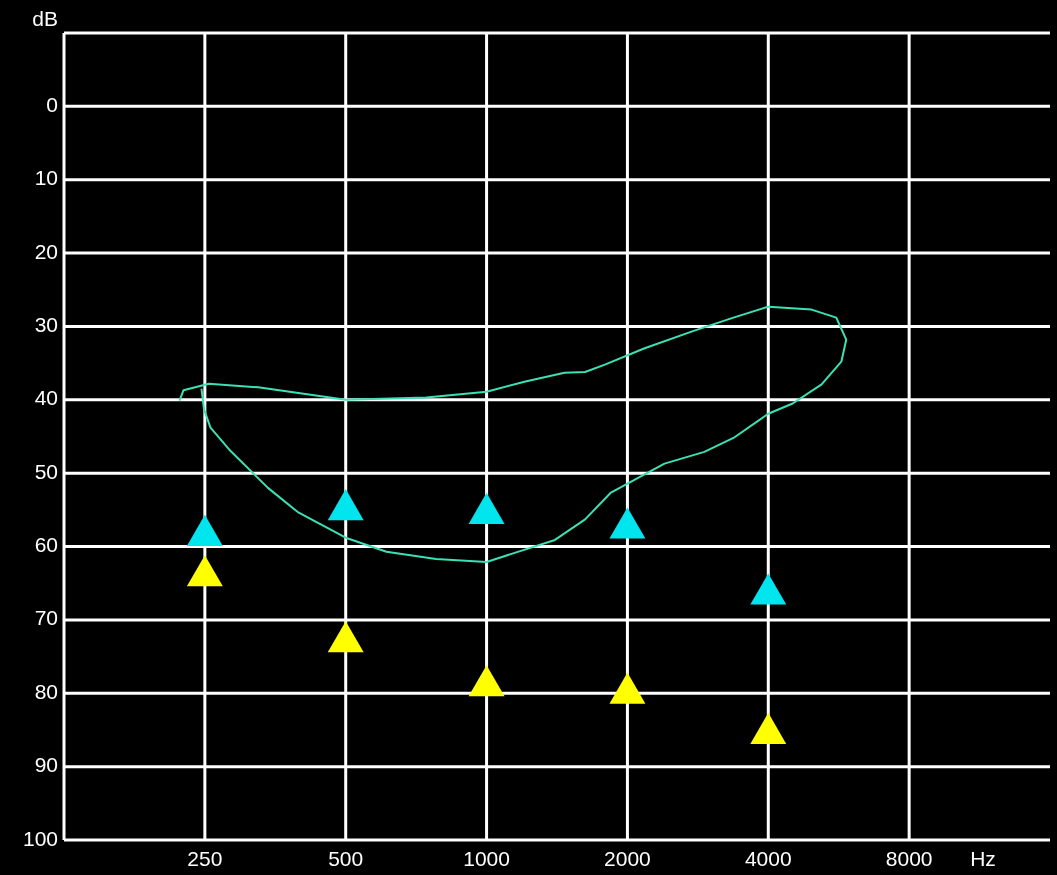  I want to click on y-tick-label: 80, so click(46, 691).